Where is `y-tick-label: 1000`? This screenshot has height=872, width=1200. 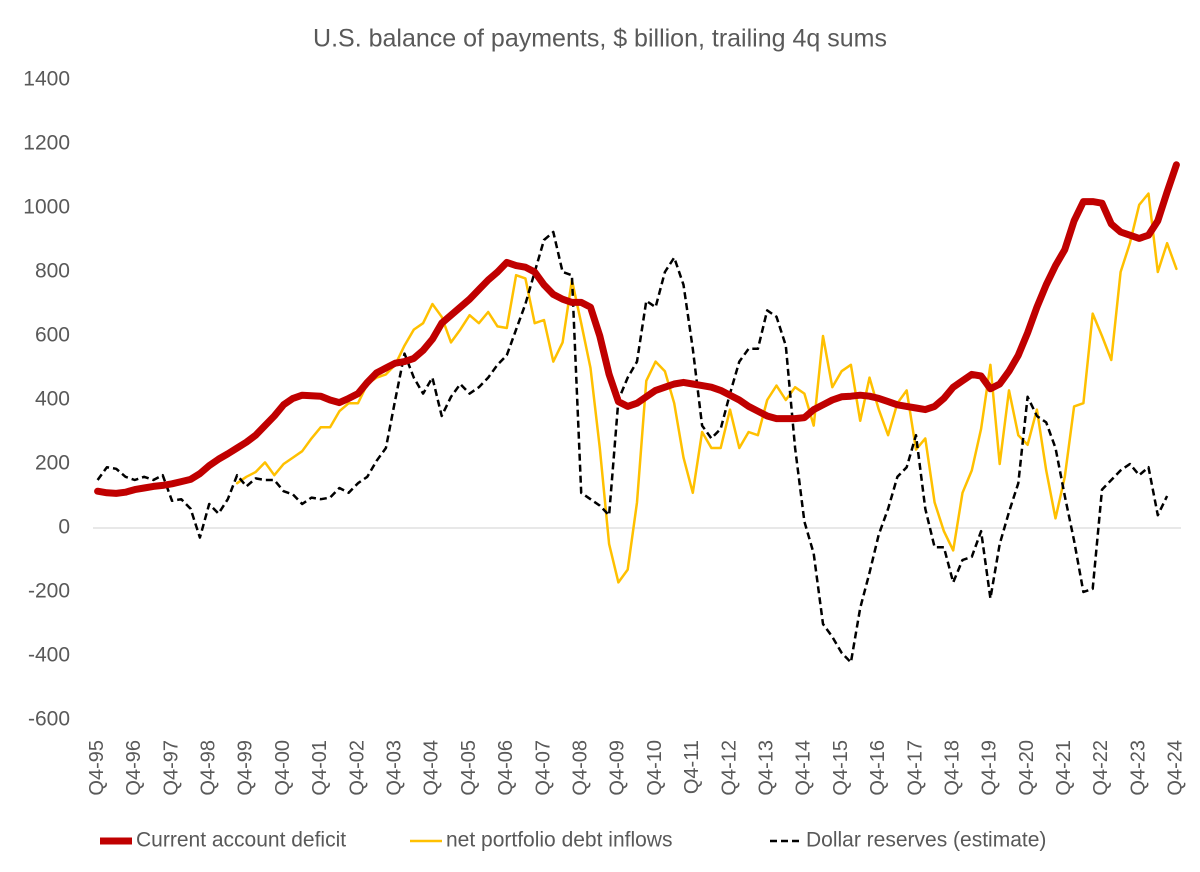 y-tick-label: 1000 is located at coordinates (46, 207).